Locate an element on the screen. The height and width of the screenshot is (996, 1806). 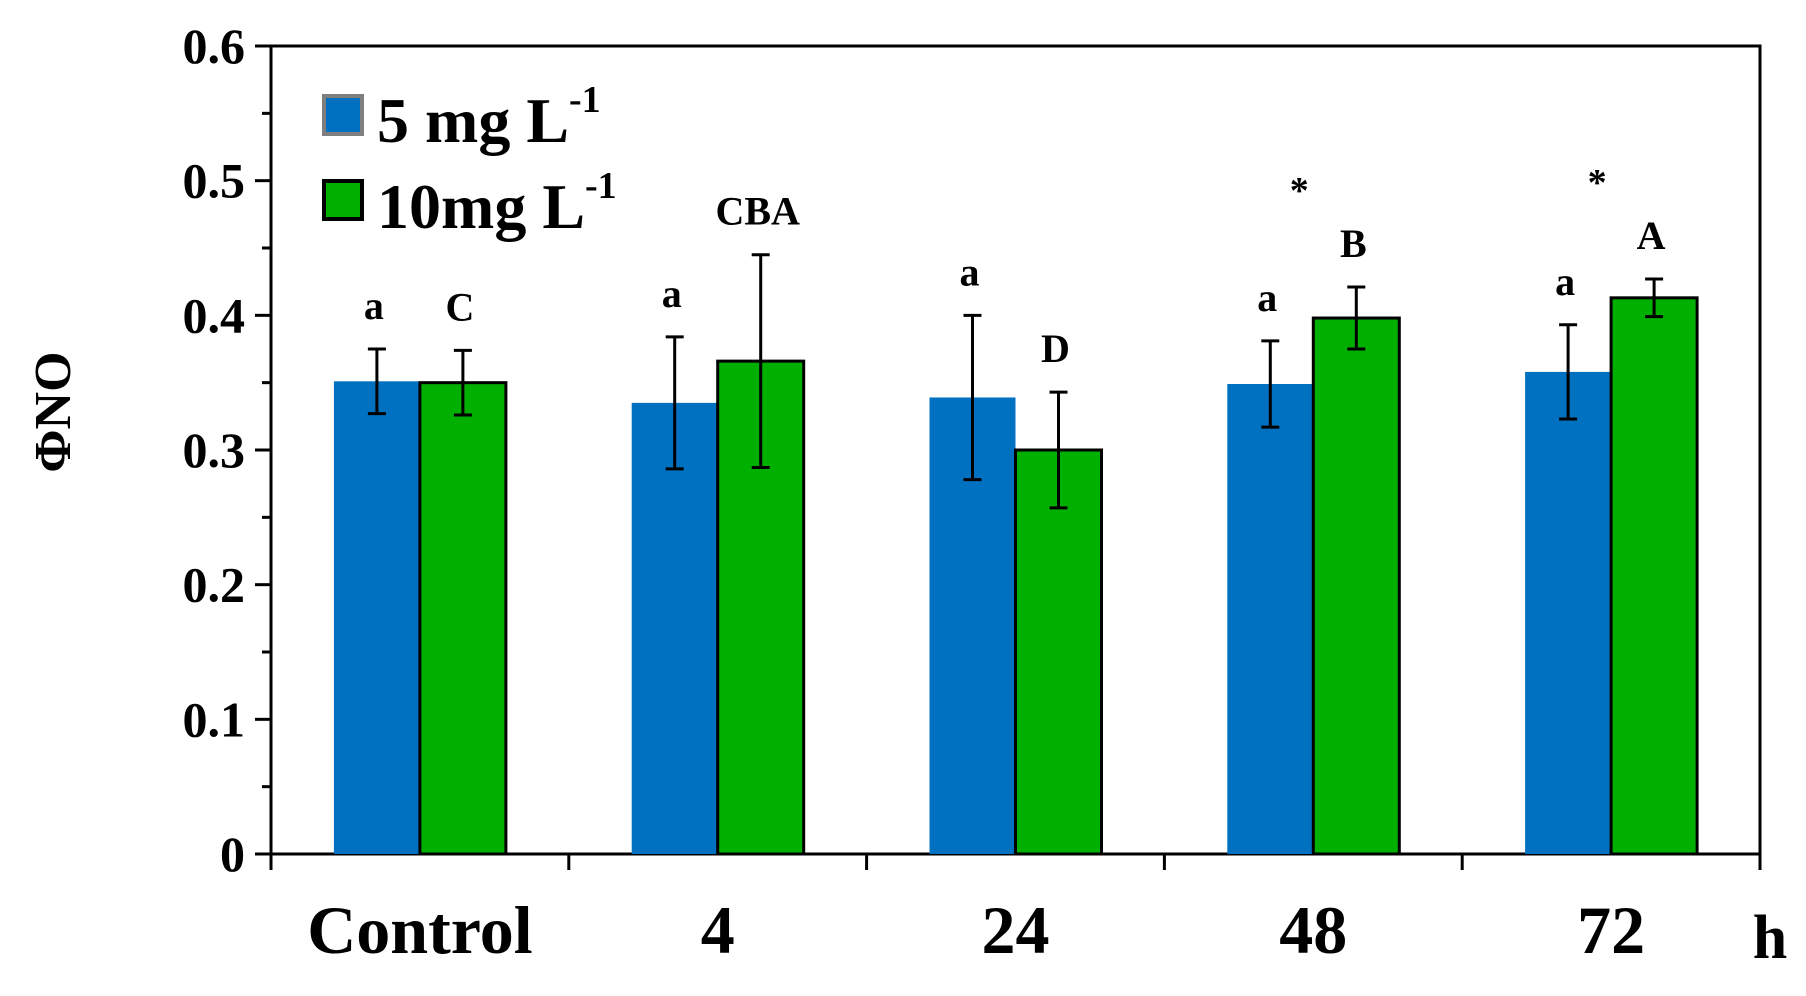
y-tick-label: 0.6 is located at coordinates (214, 46).